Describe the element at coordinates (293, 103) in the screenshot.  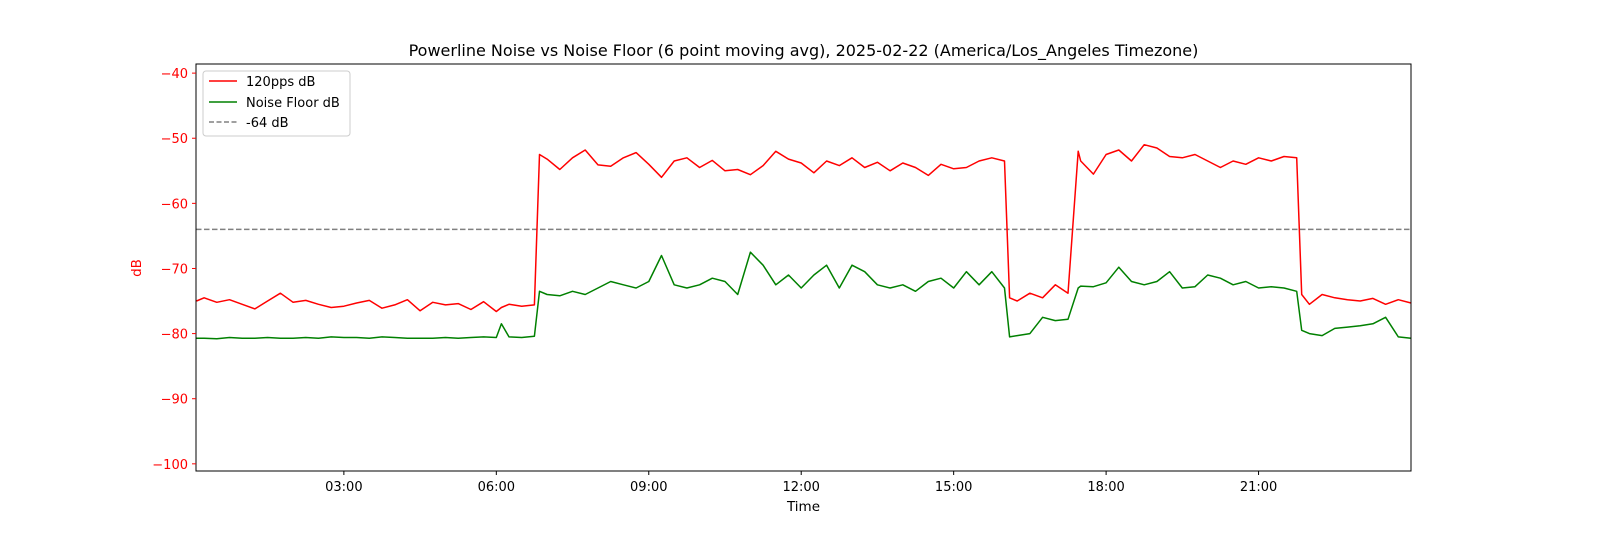
I see `legend-label-noise-floor: Noise Floor dB` at that location.